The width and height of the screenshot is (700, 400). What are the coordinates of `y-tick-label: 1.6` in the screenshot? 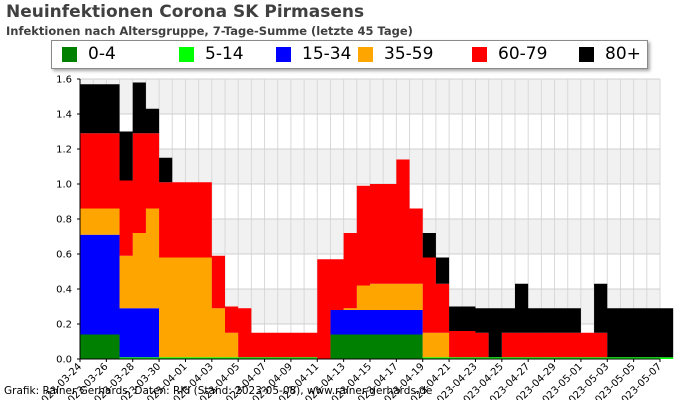 It's located at (64, 80).